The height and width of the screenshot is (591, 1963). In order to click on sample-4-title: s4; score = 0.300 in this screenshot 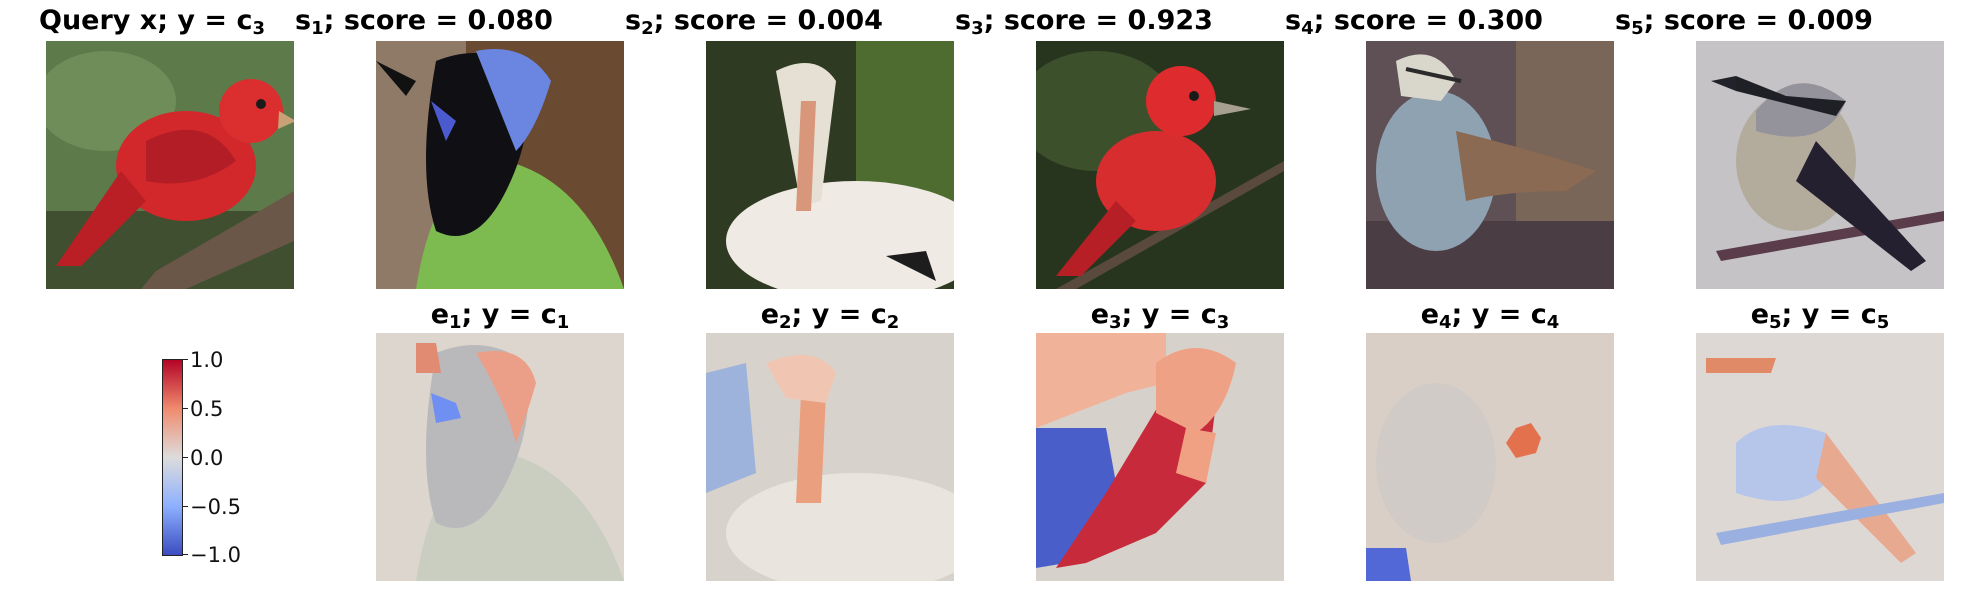, I will do `click(1414, 25)`.